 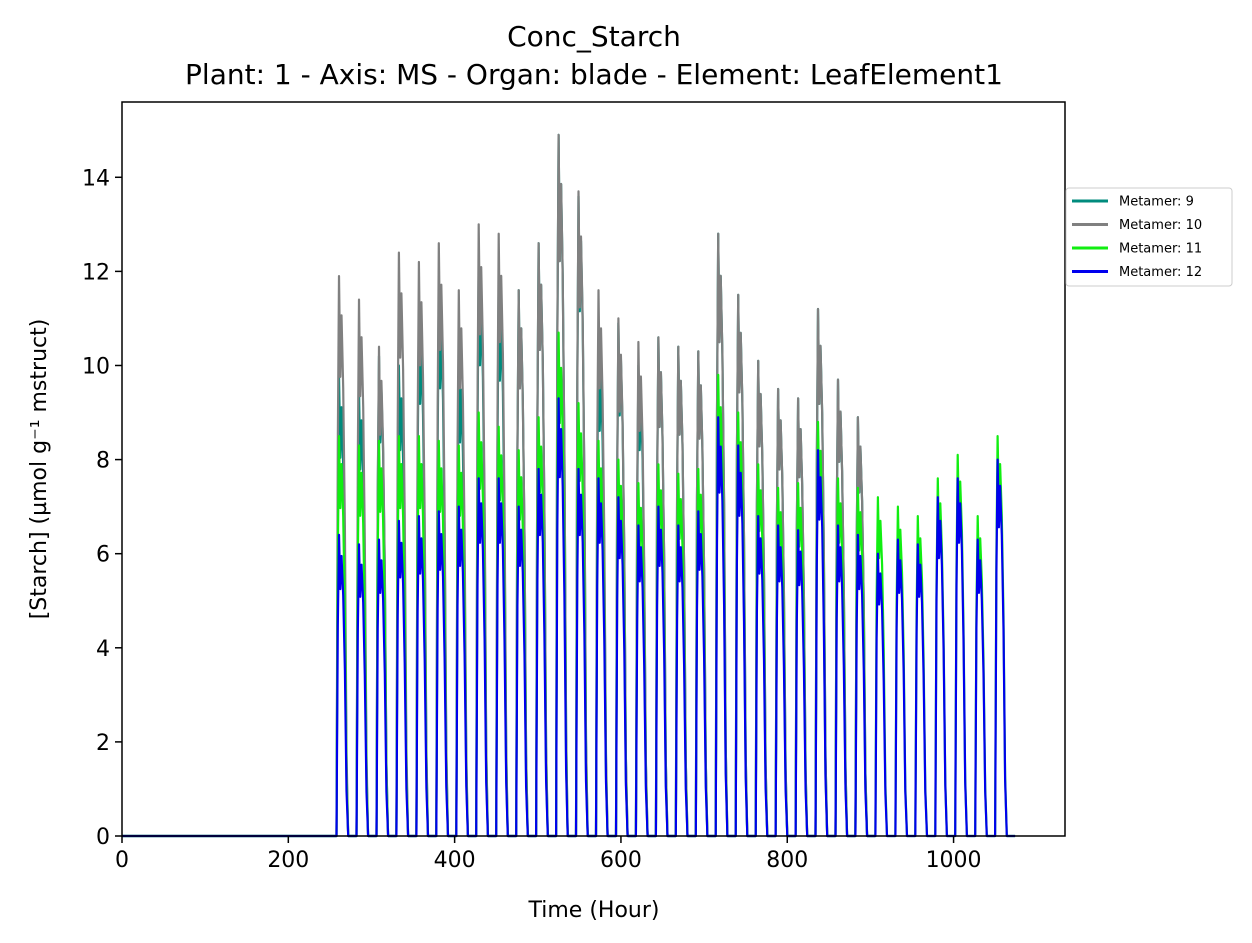 What do you see at coordinates (103, 649) in the screenshot?
I see `y-tick-label: 4` at bounding box center [103, 649].